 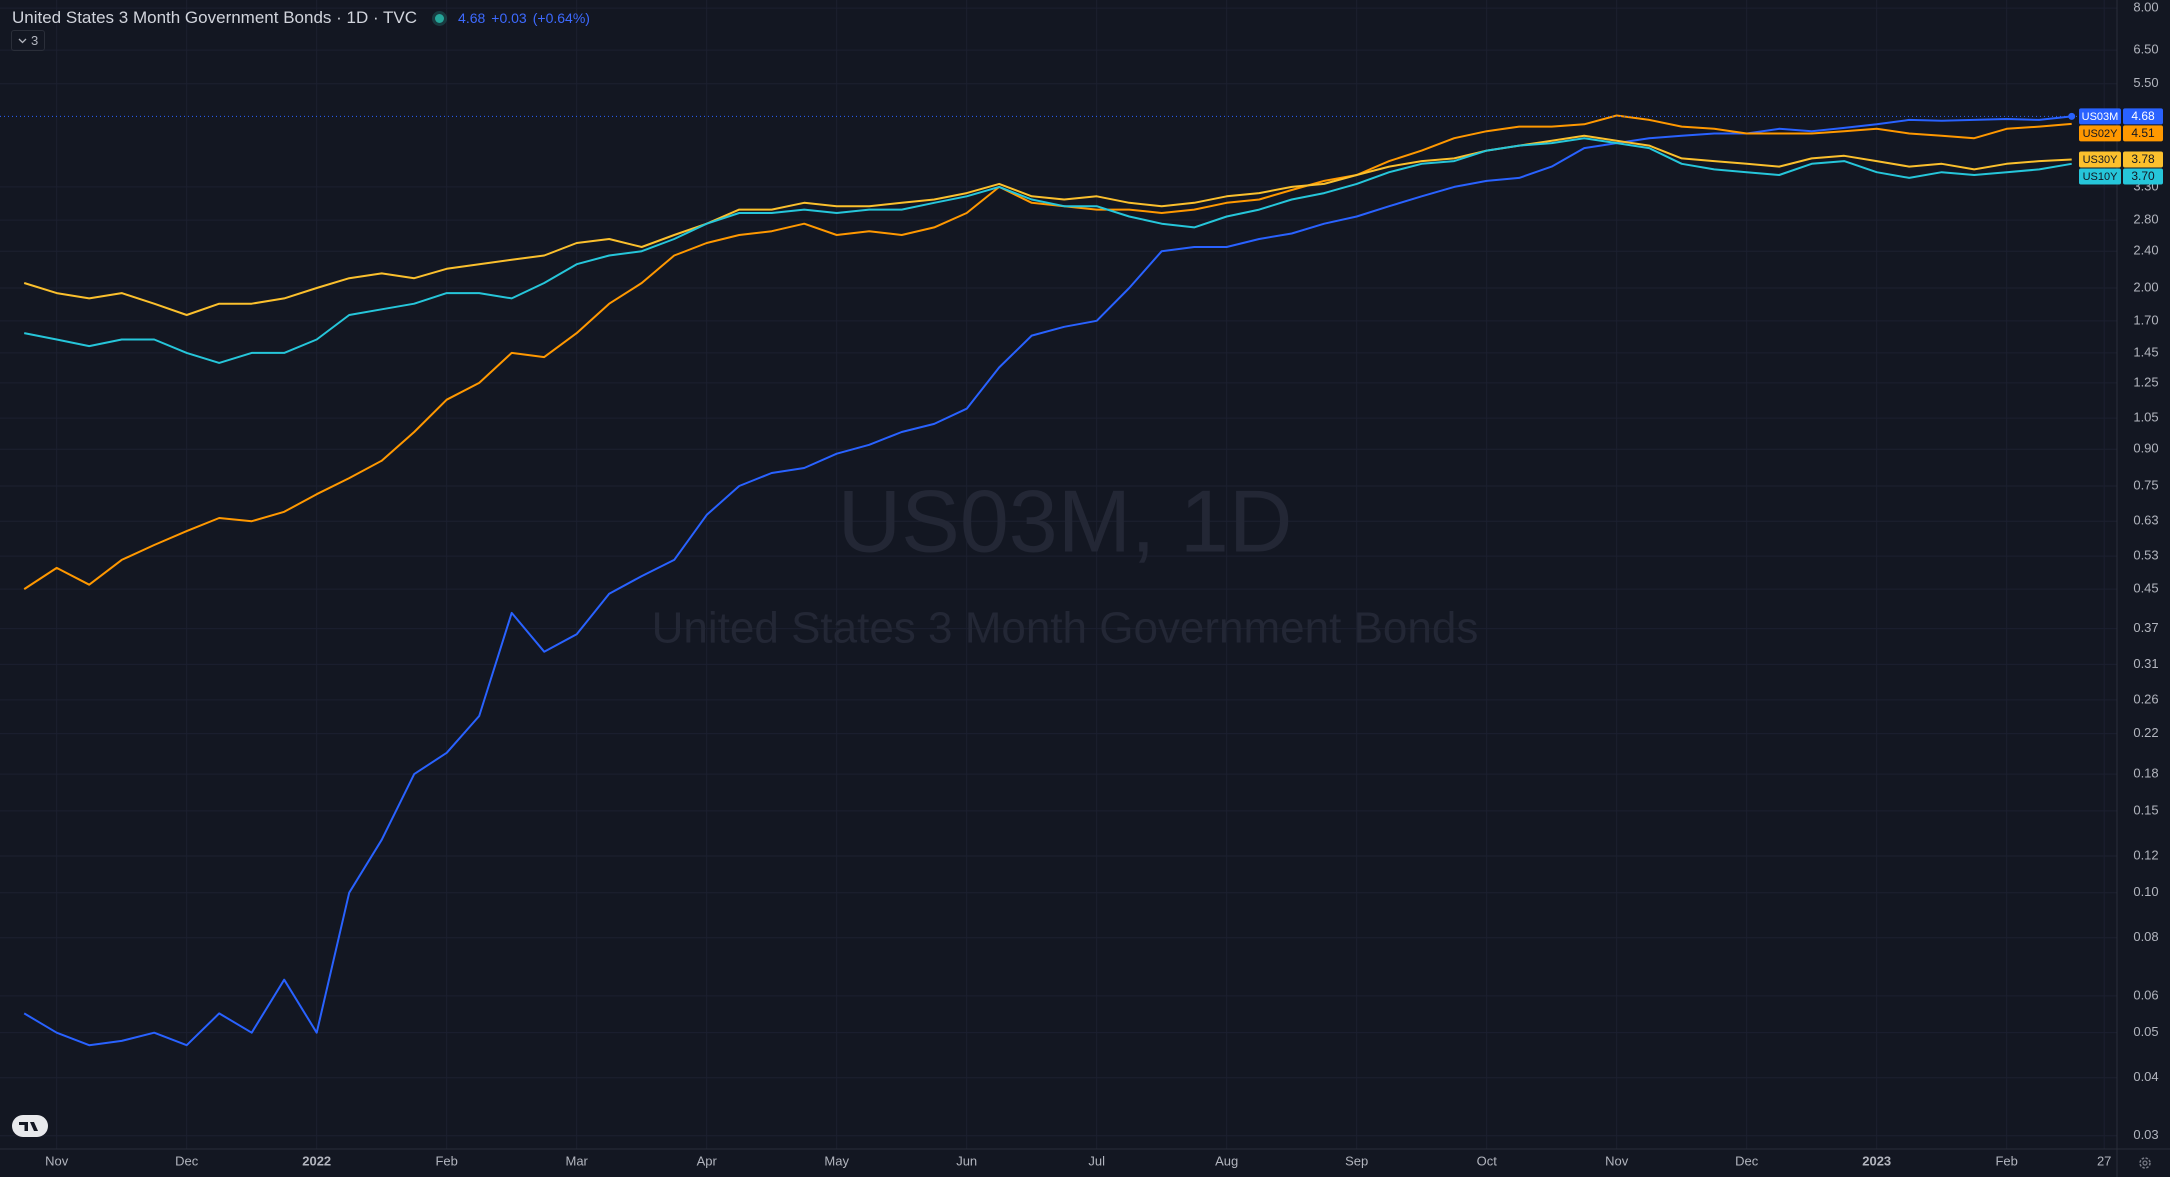 What do you see at coordinates (2145, 588) in the screenshot?
I see `y-tick-label: 0.45` at bounding box center [2145, 588].